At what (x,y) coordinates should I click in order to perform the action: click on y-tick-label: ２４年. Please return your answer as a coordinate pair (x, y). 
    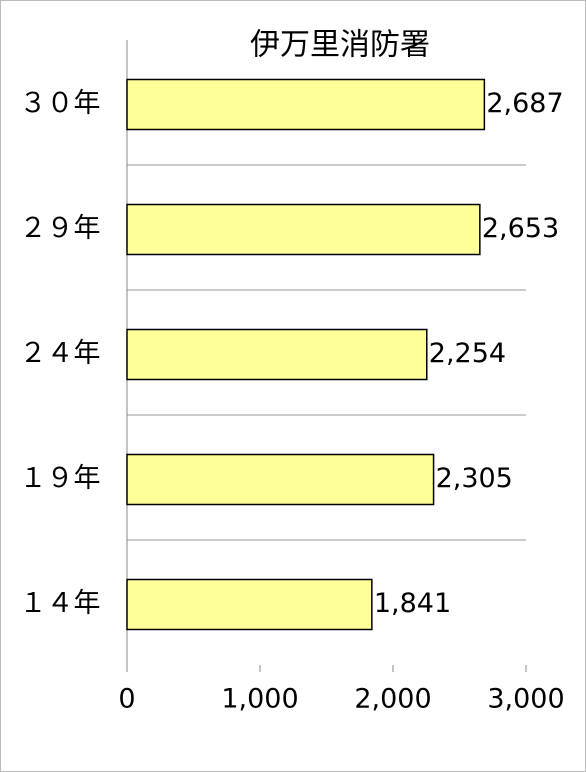
    Looking at the image, I should click on (60, 353).